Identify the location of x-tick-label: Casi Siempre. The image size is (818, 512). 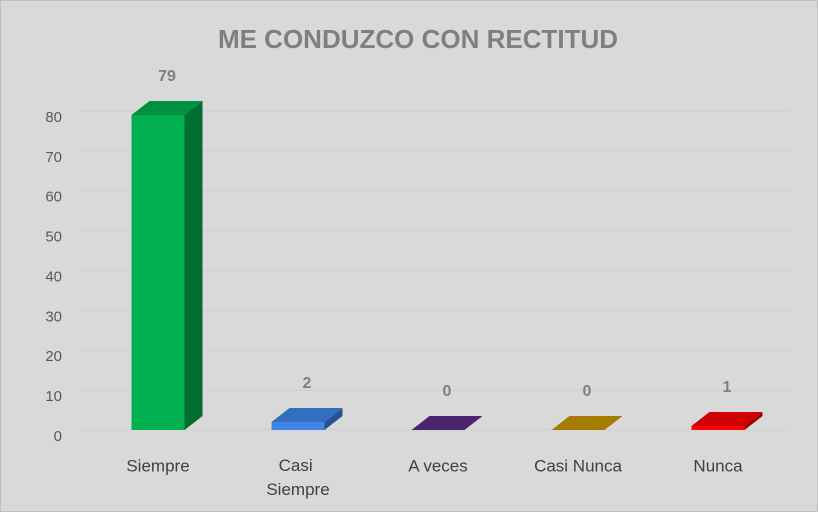
(297, 477).